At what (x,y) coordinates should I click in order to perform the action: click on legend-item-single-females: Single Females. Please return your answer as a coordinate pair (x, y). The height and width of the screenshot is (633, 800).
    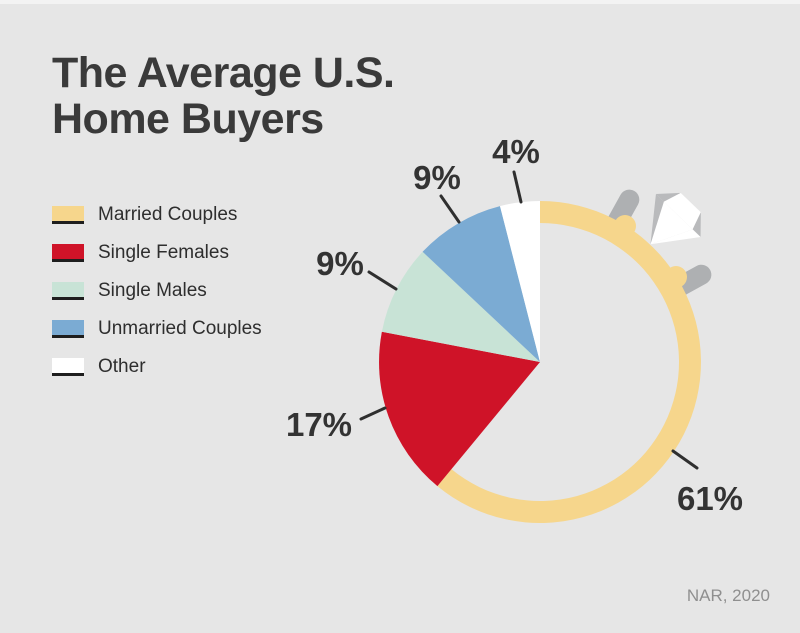
    Looking at the image, I should click on (157, 252).